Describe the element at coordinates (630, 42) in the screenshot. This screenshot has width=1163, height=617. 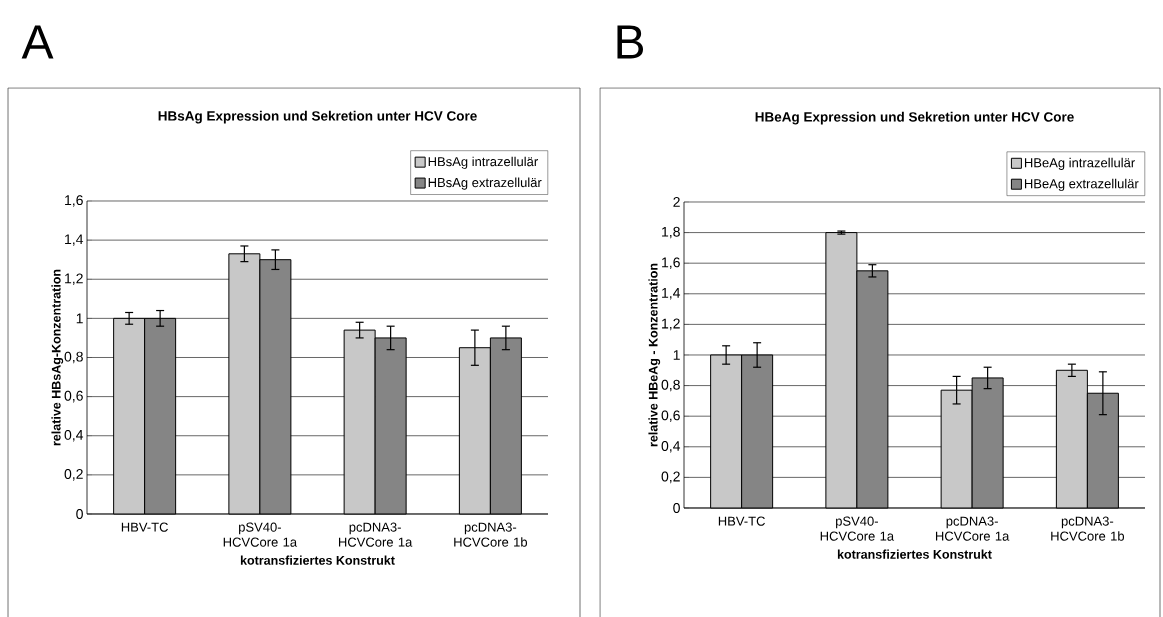
I see `text: B` at that location.